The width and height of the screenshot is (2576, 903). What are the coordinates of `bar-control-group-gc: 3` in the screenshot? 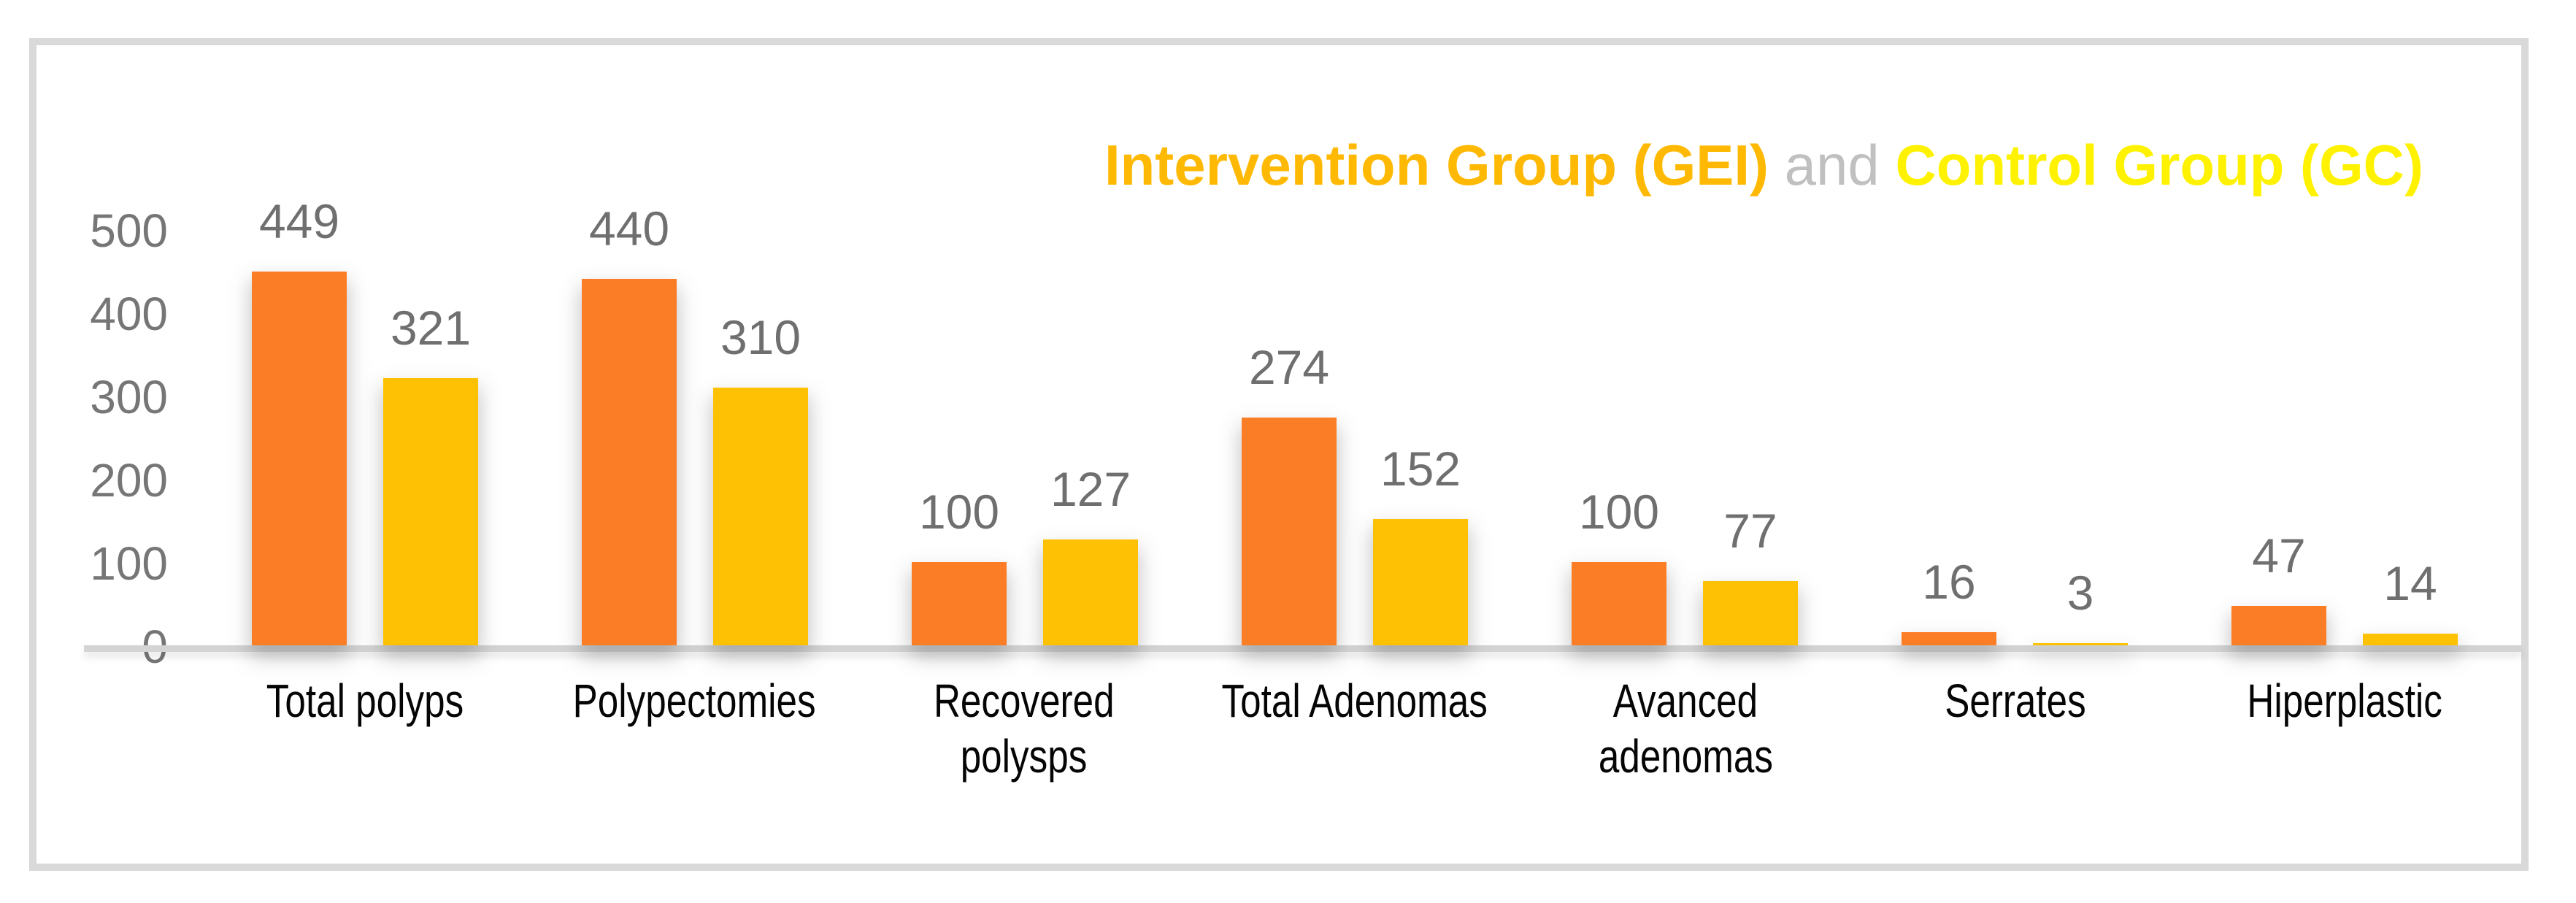 It's located at (2080, 606).